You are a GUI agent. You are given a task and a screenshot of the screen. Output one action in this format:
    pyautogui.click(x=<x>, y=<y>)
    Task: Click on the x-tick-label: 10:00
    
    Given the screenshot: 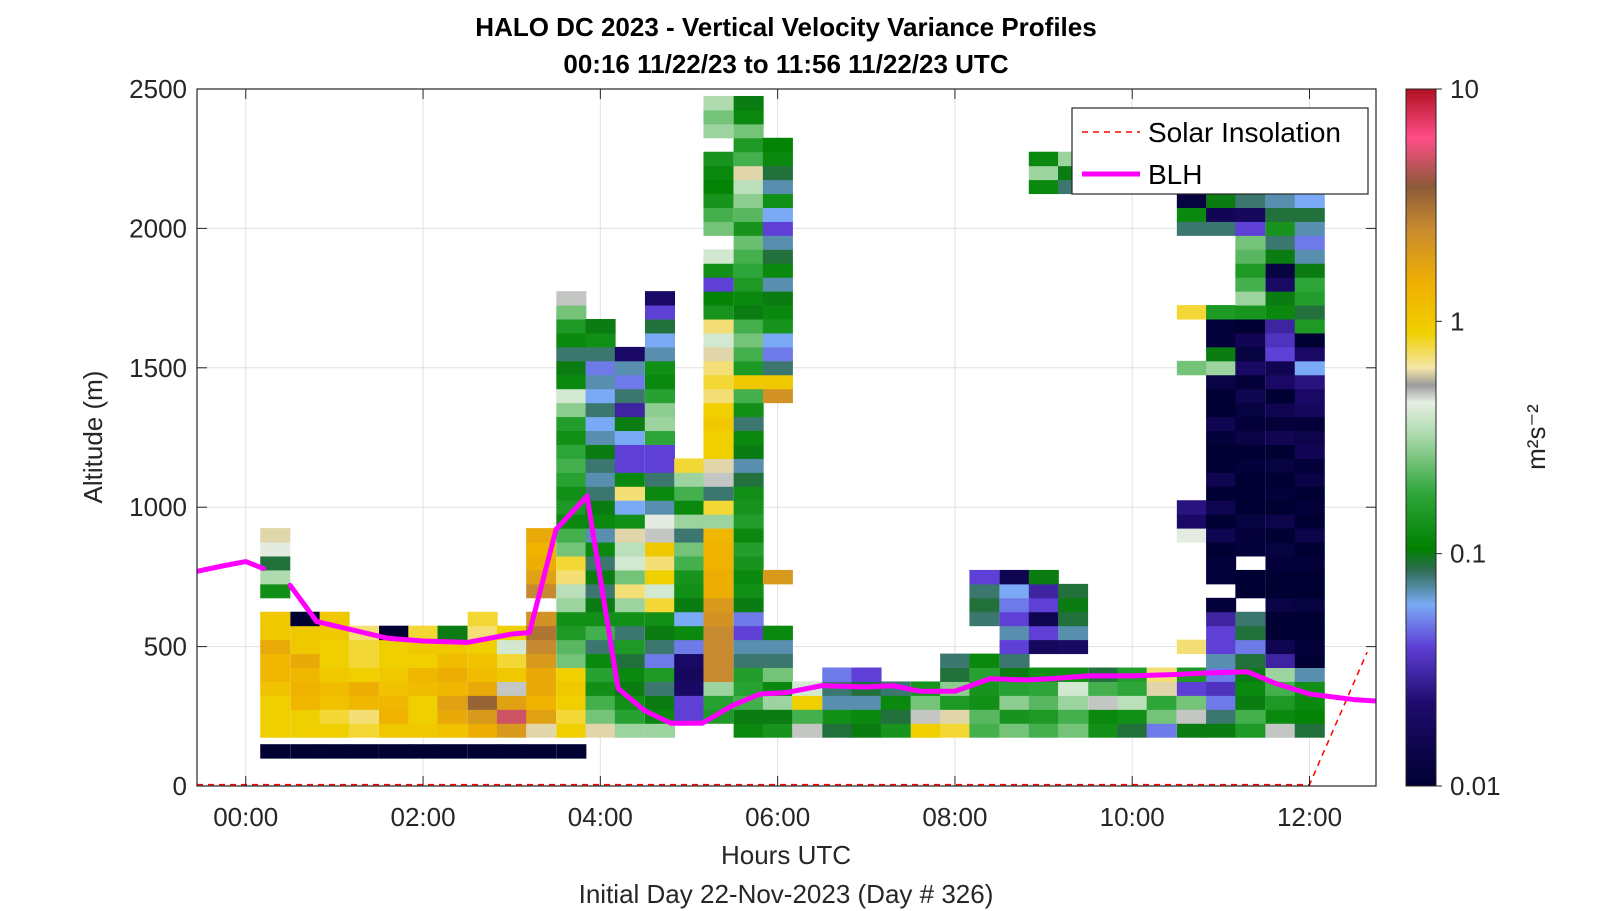 What is the action you would take?
    pyautogui.click(x=1132, y=817)
    